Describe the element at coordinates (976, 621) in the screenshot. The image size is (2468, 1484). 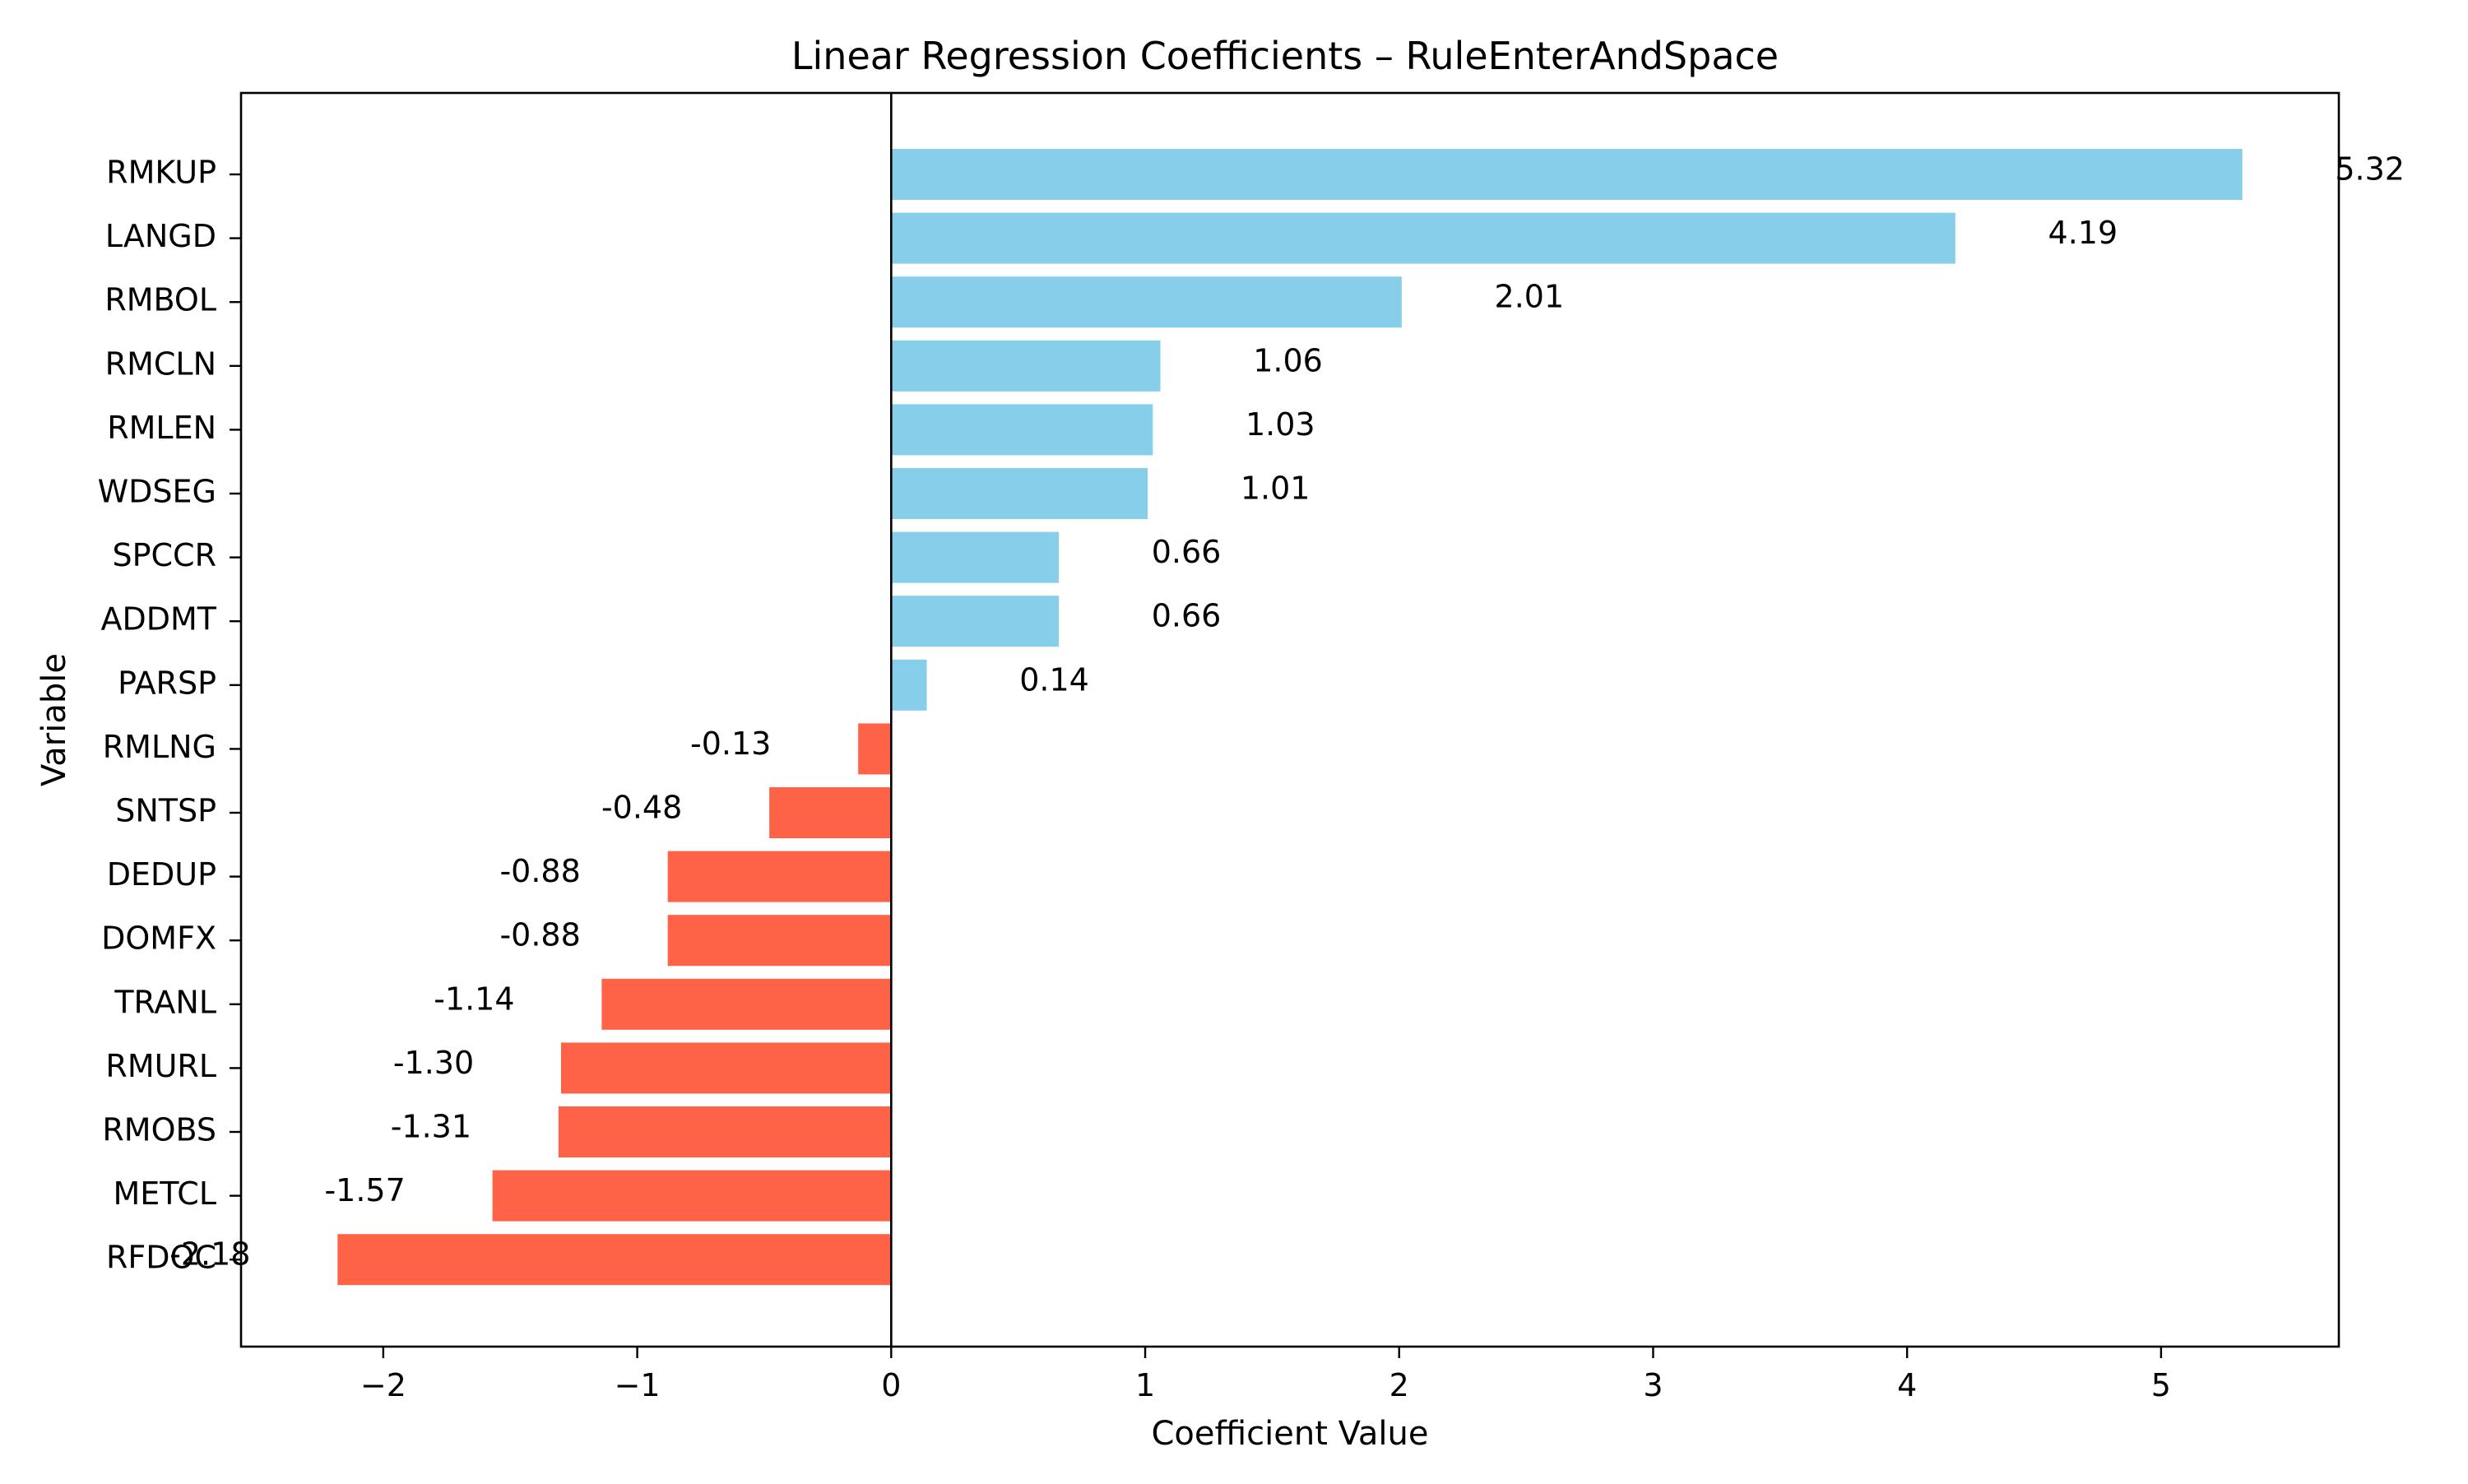
I see `bar-addmt` at that location.